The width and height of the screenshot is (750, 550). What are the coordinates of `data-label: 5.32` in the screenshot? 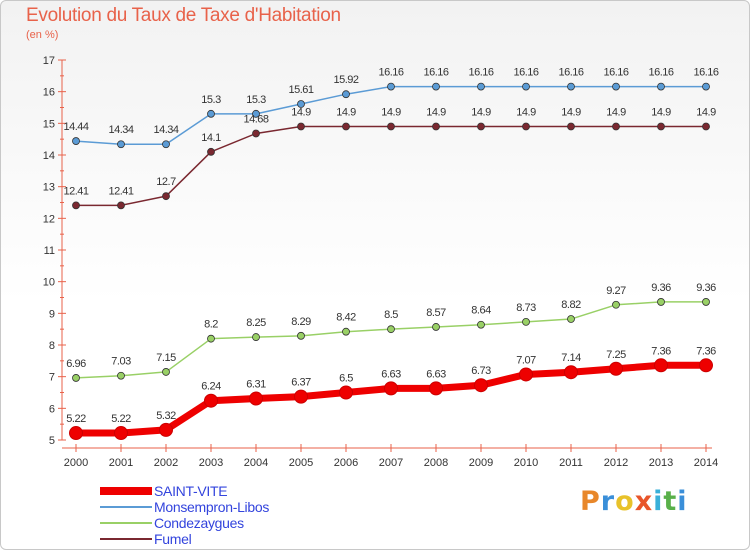 It's located at (166, 416).